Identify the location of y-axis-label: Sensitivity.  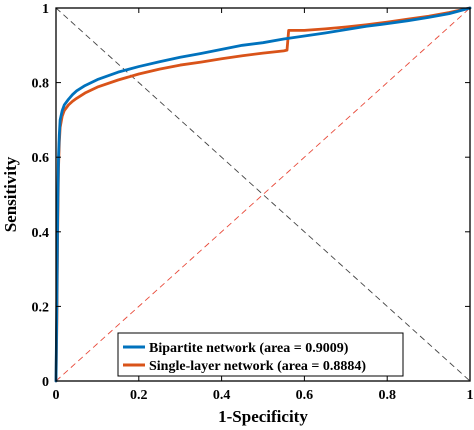
(10, 194).